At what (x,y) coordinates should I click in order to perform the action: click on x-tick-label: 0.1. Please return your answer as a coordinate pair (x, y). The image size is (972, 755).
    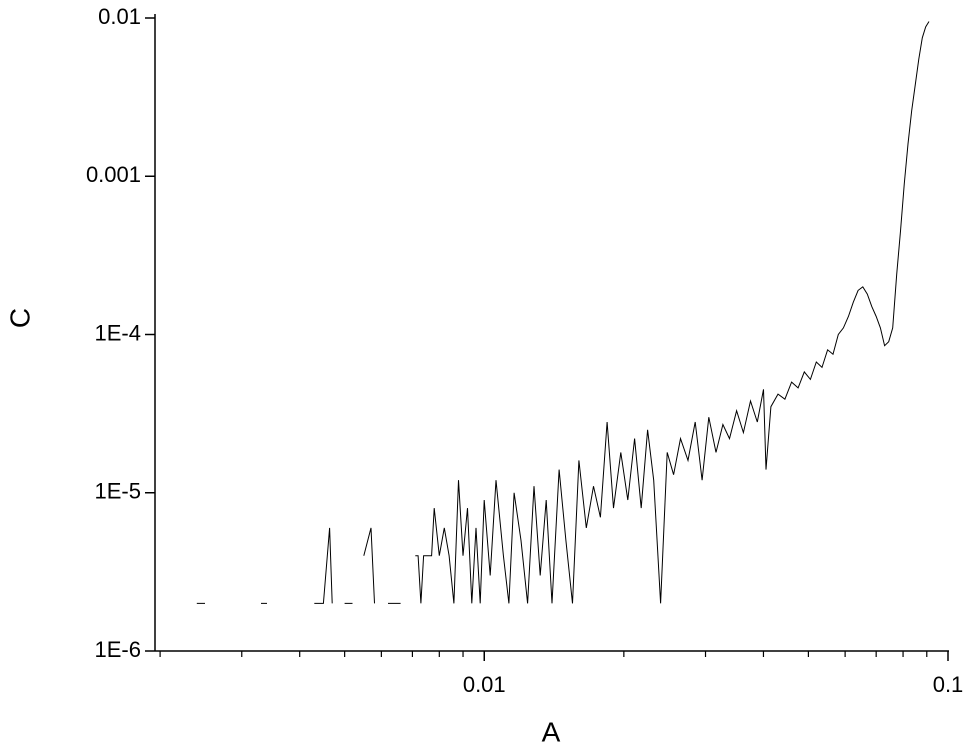
    Looking at the image, I should click on (948, 684).